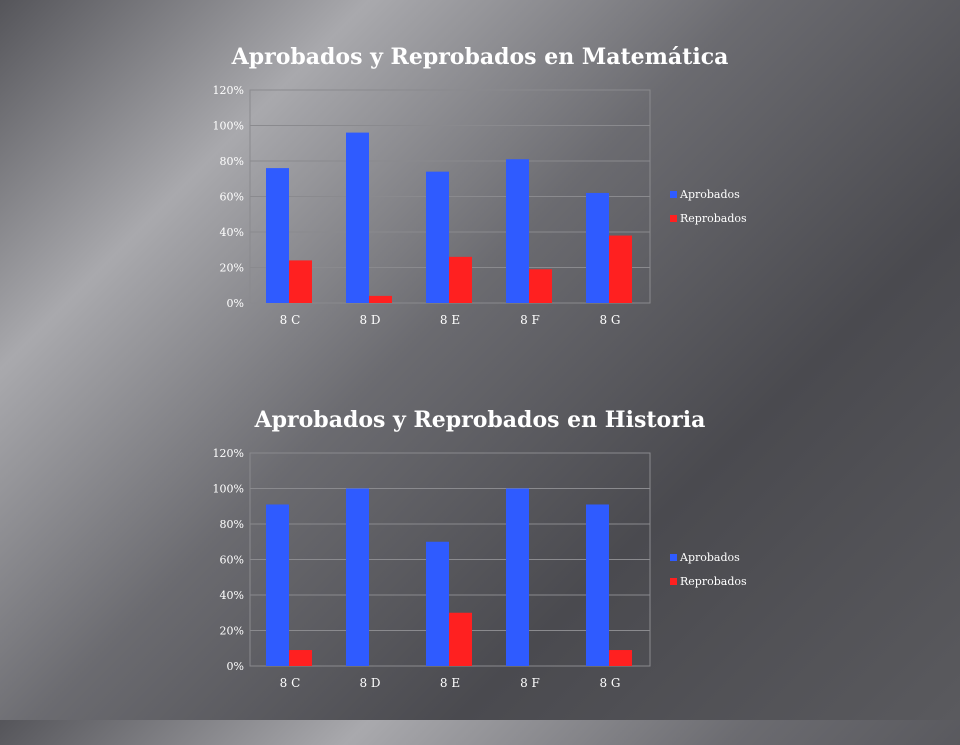  I want to click on chart-title: Aprobados y Reprobados en Historia, so click(480, 420).